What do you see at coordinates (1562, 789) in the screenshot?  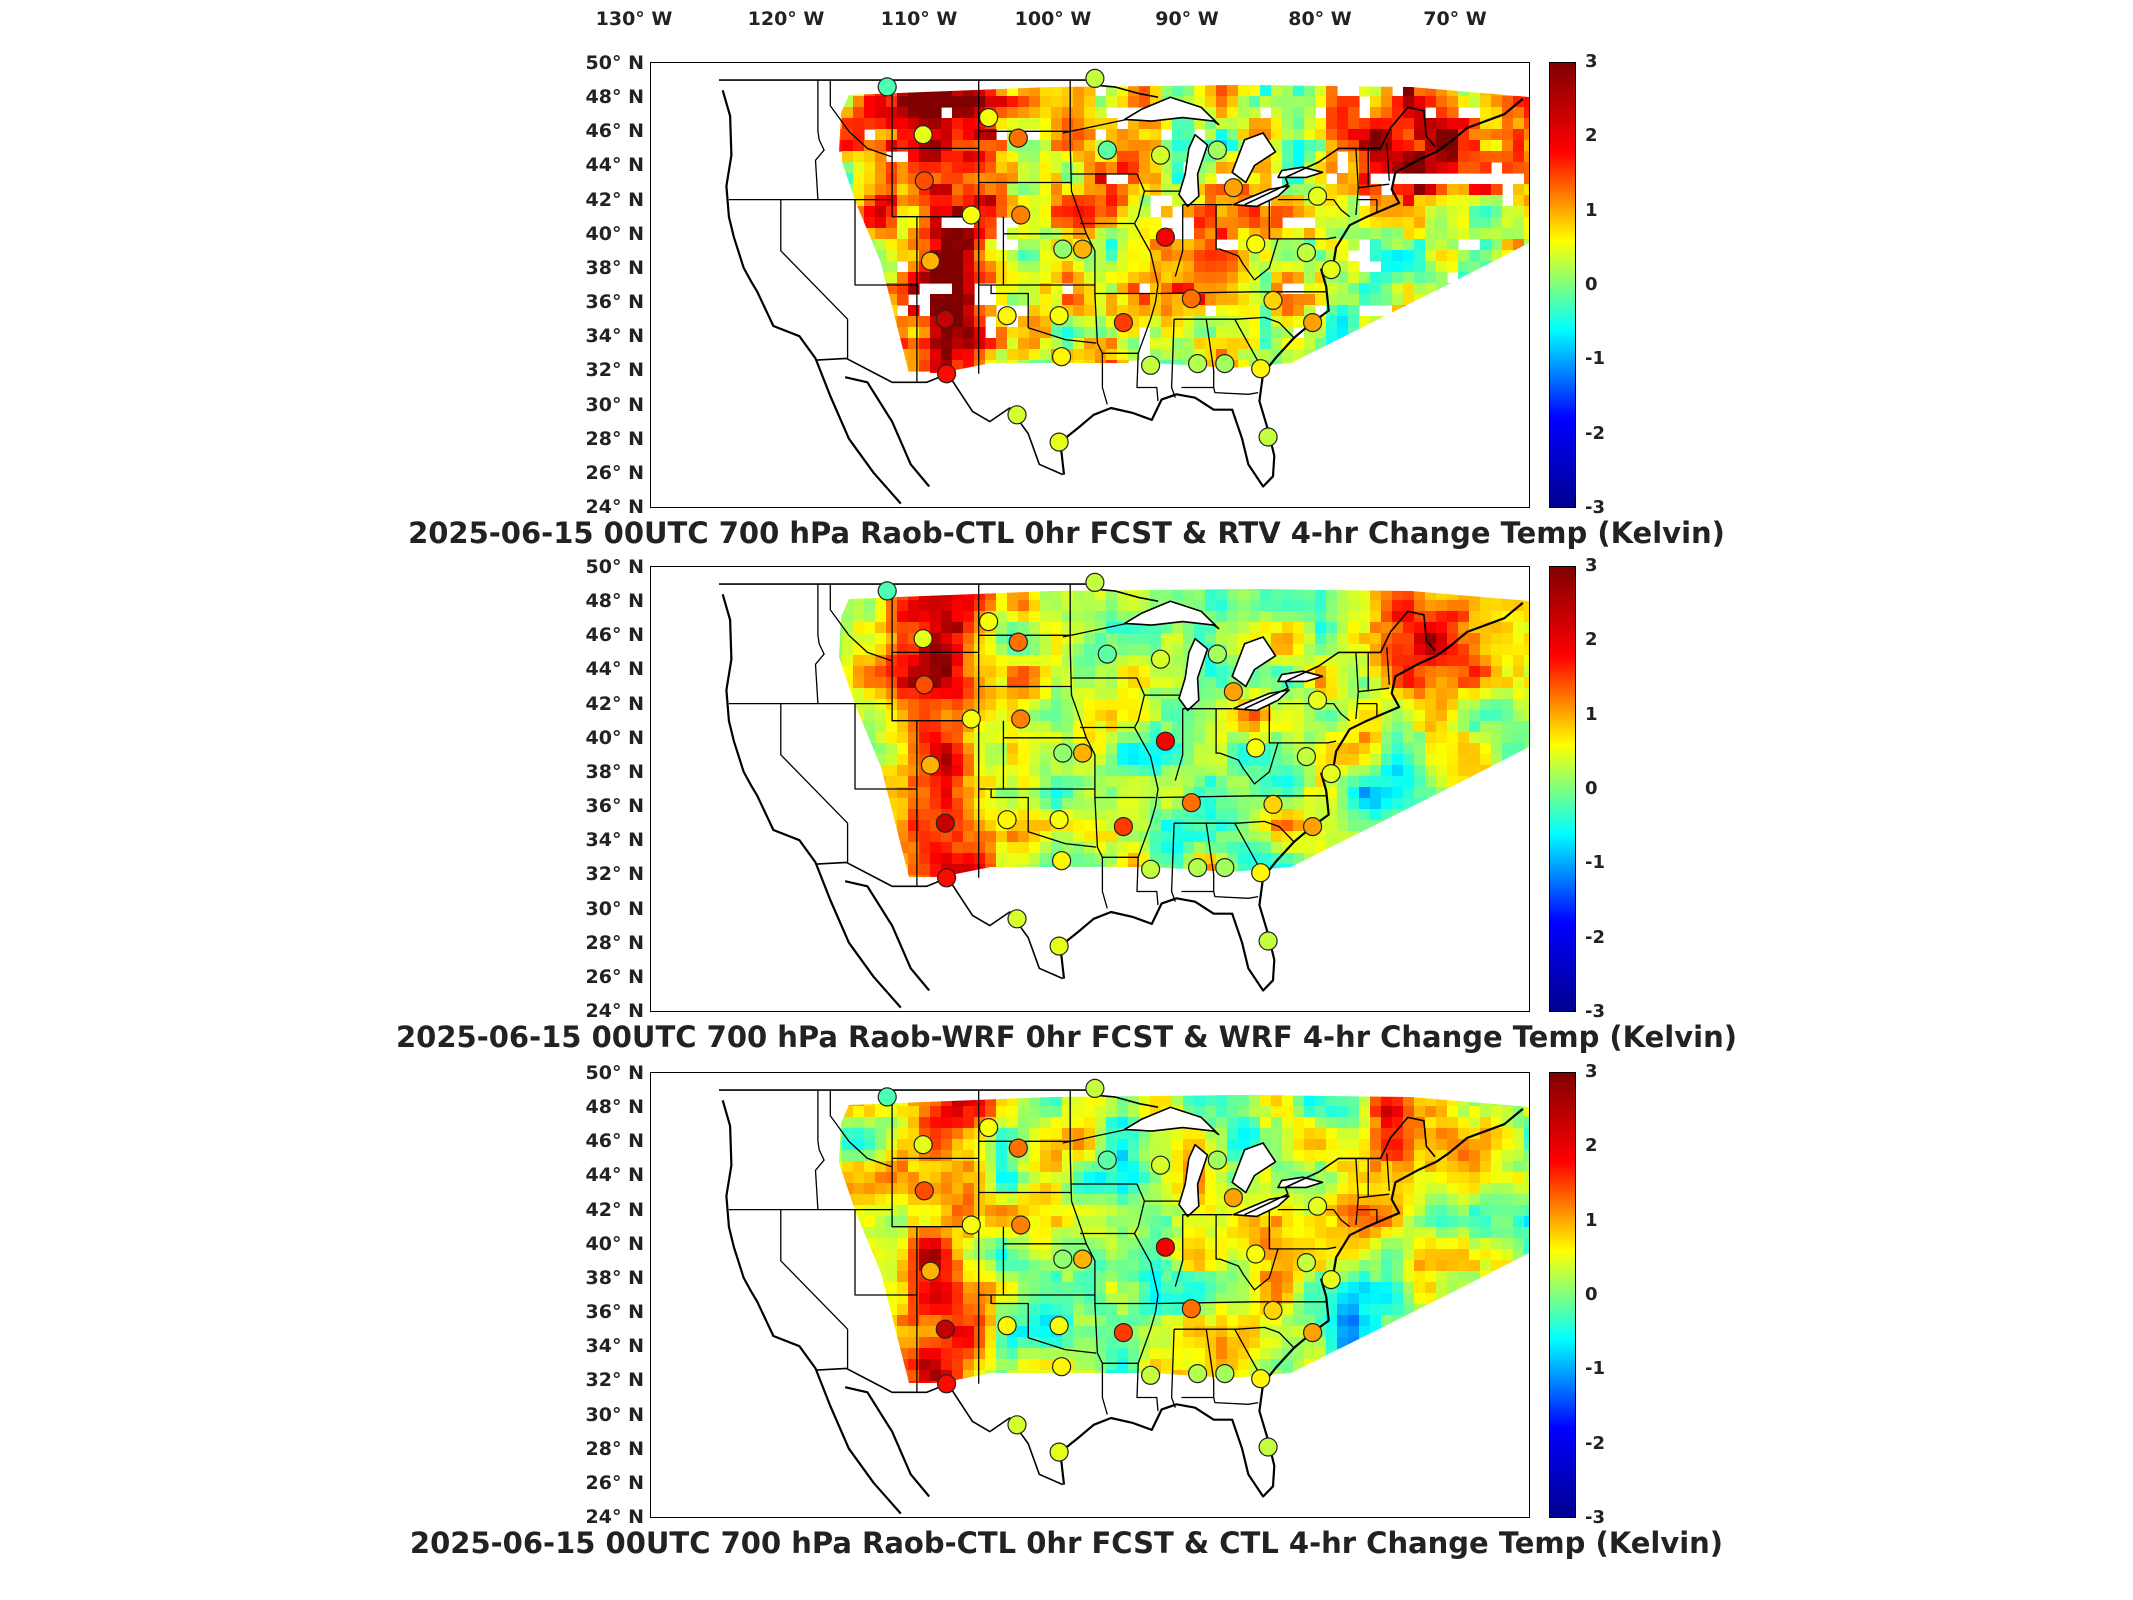 I see `colorbar` at bounding box center [1562, 789].